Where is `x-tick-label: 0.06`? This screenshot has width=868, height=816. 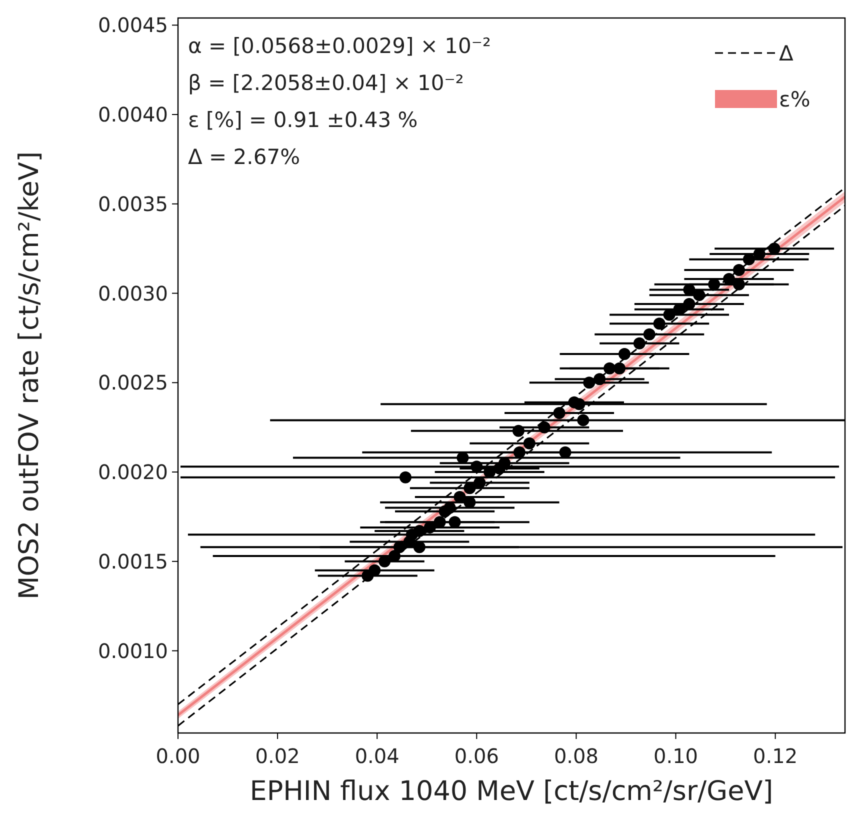 x-tick-label: 0.06 is located at coordinates (476, 756).